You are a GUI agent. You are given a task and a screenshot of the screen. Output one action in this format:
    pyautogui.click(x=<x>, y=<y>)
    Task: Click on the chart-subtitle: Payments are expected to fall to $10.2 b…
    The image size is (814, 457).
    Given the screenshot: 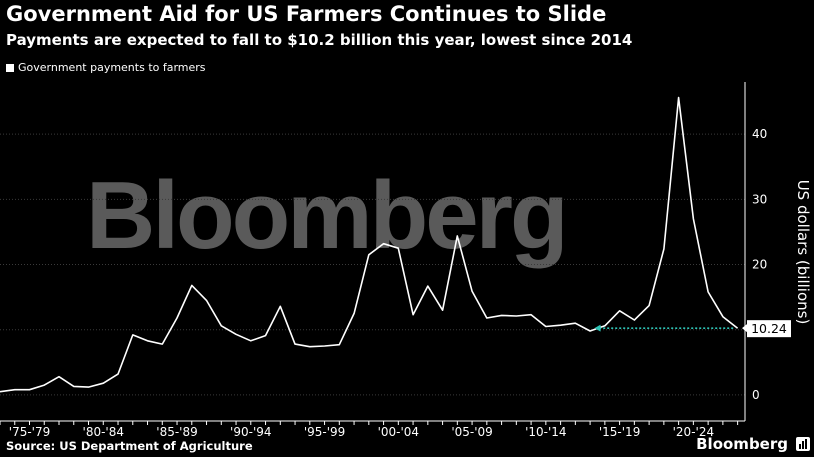 What is the action you would take?
    pyautogui.click(x=319, y=40)
    